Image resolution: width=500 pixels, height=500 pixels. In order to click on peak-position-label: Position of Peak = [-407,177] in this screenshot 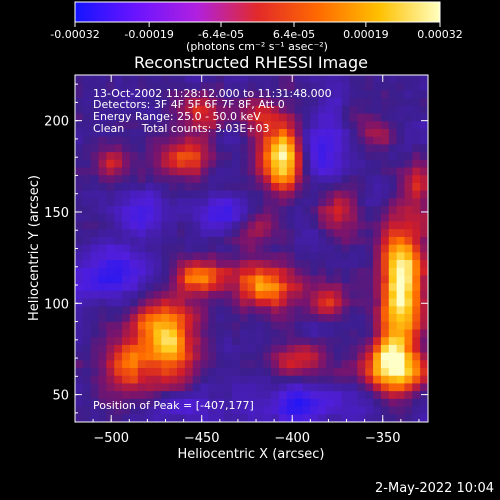, I will do `click(173, 405)`.